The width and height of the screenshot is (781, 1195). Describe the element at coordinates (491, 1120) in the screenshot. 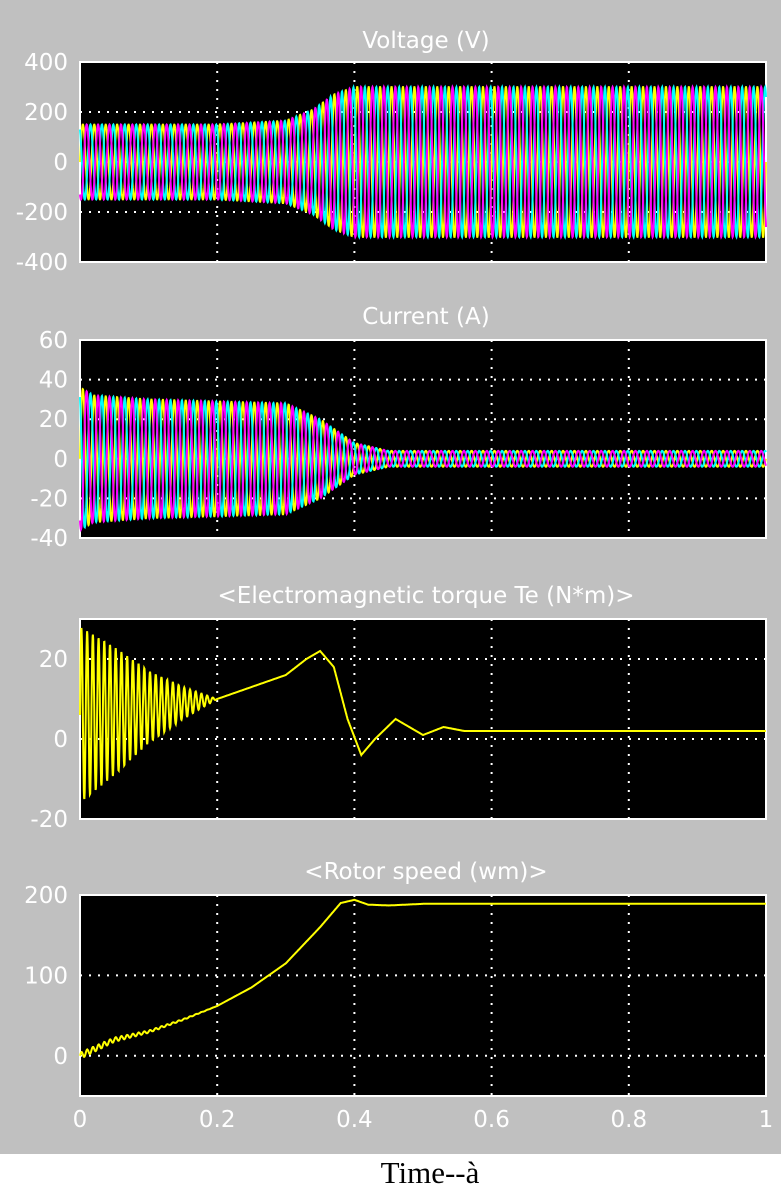

I see `time-tick-3: 0.6` at that location.